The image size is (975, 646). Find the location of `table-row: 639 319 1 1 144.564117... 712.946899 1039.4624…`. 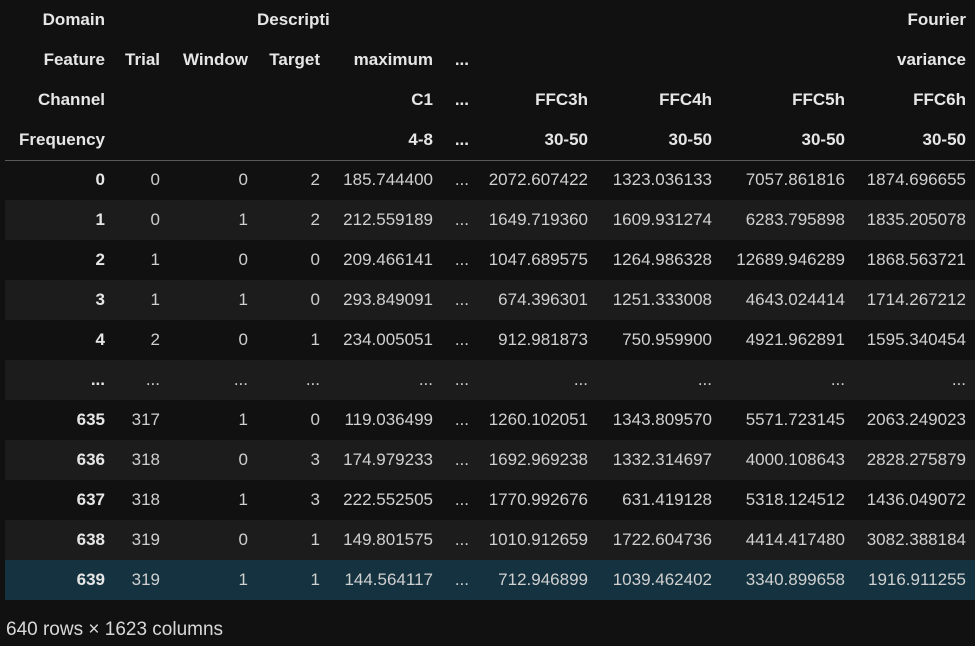

table-row: 639 319 1 1 144.564117... 712.946899 1039.4624… is located at coordinates (490, 580).